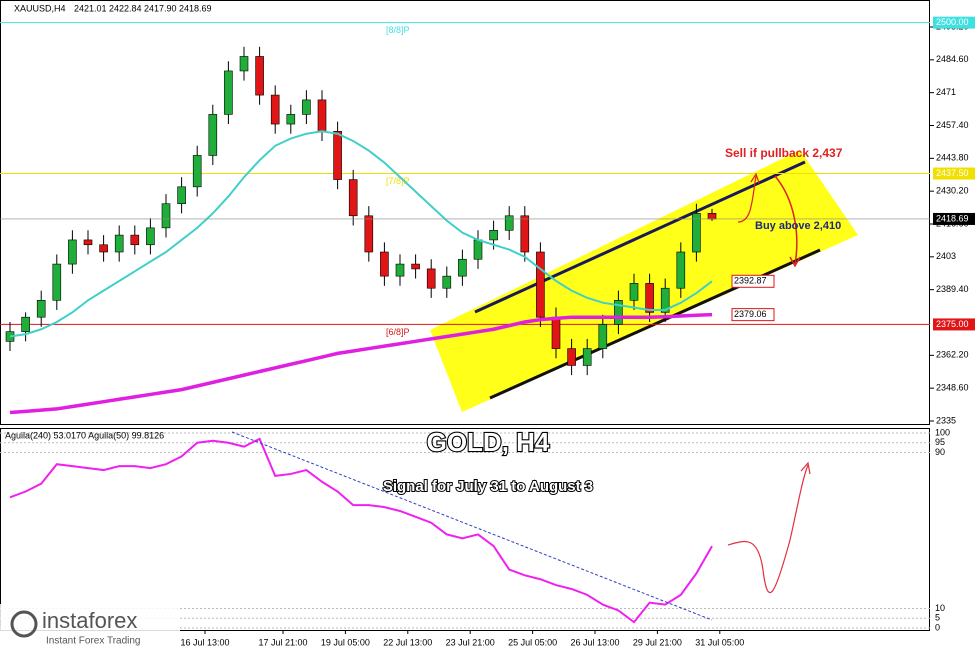 This screenshot has height=650, width=975. I want to click on level-label: 2500.00, so click(952, 22).